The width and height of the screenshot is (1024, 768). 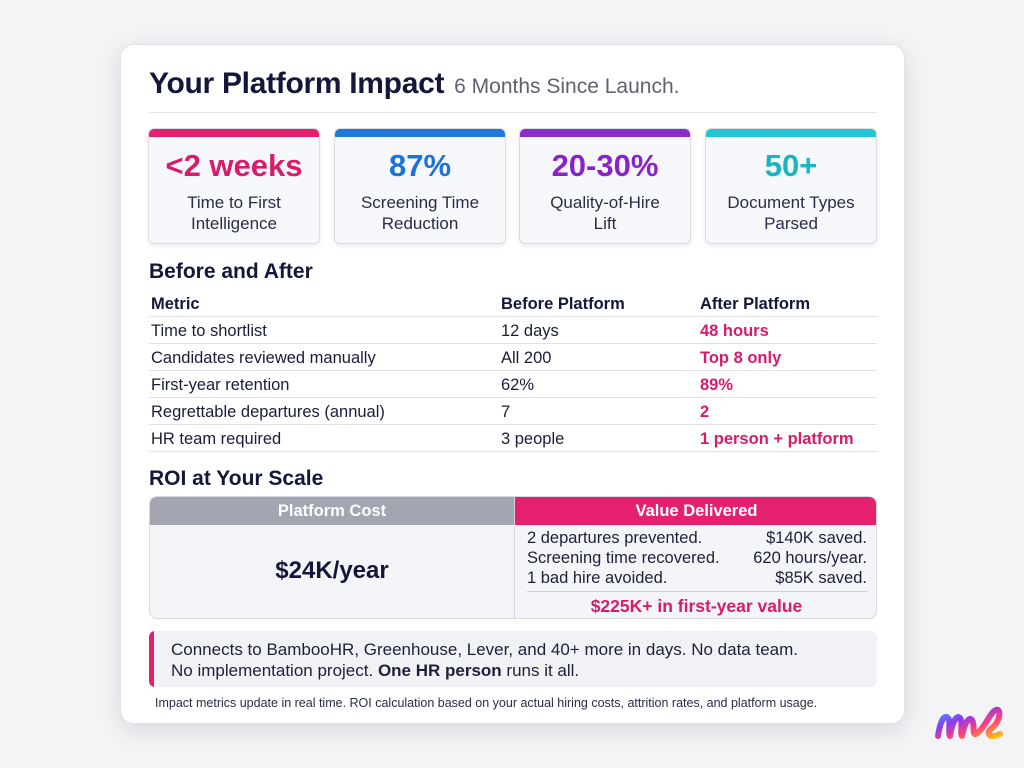 What do you see at coordinates (175, 304) in the screenshot?
I see `column-header-metric: Metric` at bounding box center [175, 304].